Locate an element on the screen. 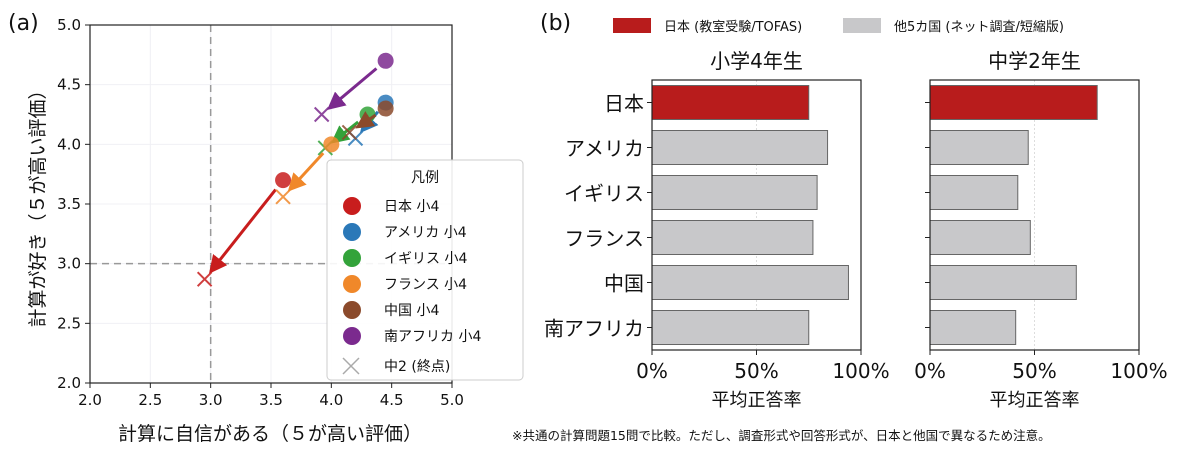 This screenshot has width=1200, height=468. x-tick-label: 2.5 is located at coordinates (150, 400).